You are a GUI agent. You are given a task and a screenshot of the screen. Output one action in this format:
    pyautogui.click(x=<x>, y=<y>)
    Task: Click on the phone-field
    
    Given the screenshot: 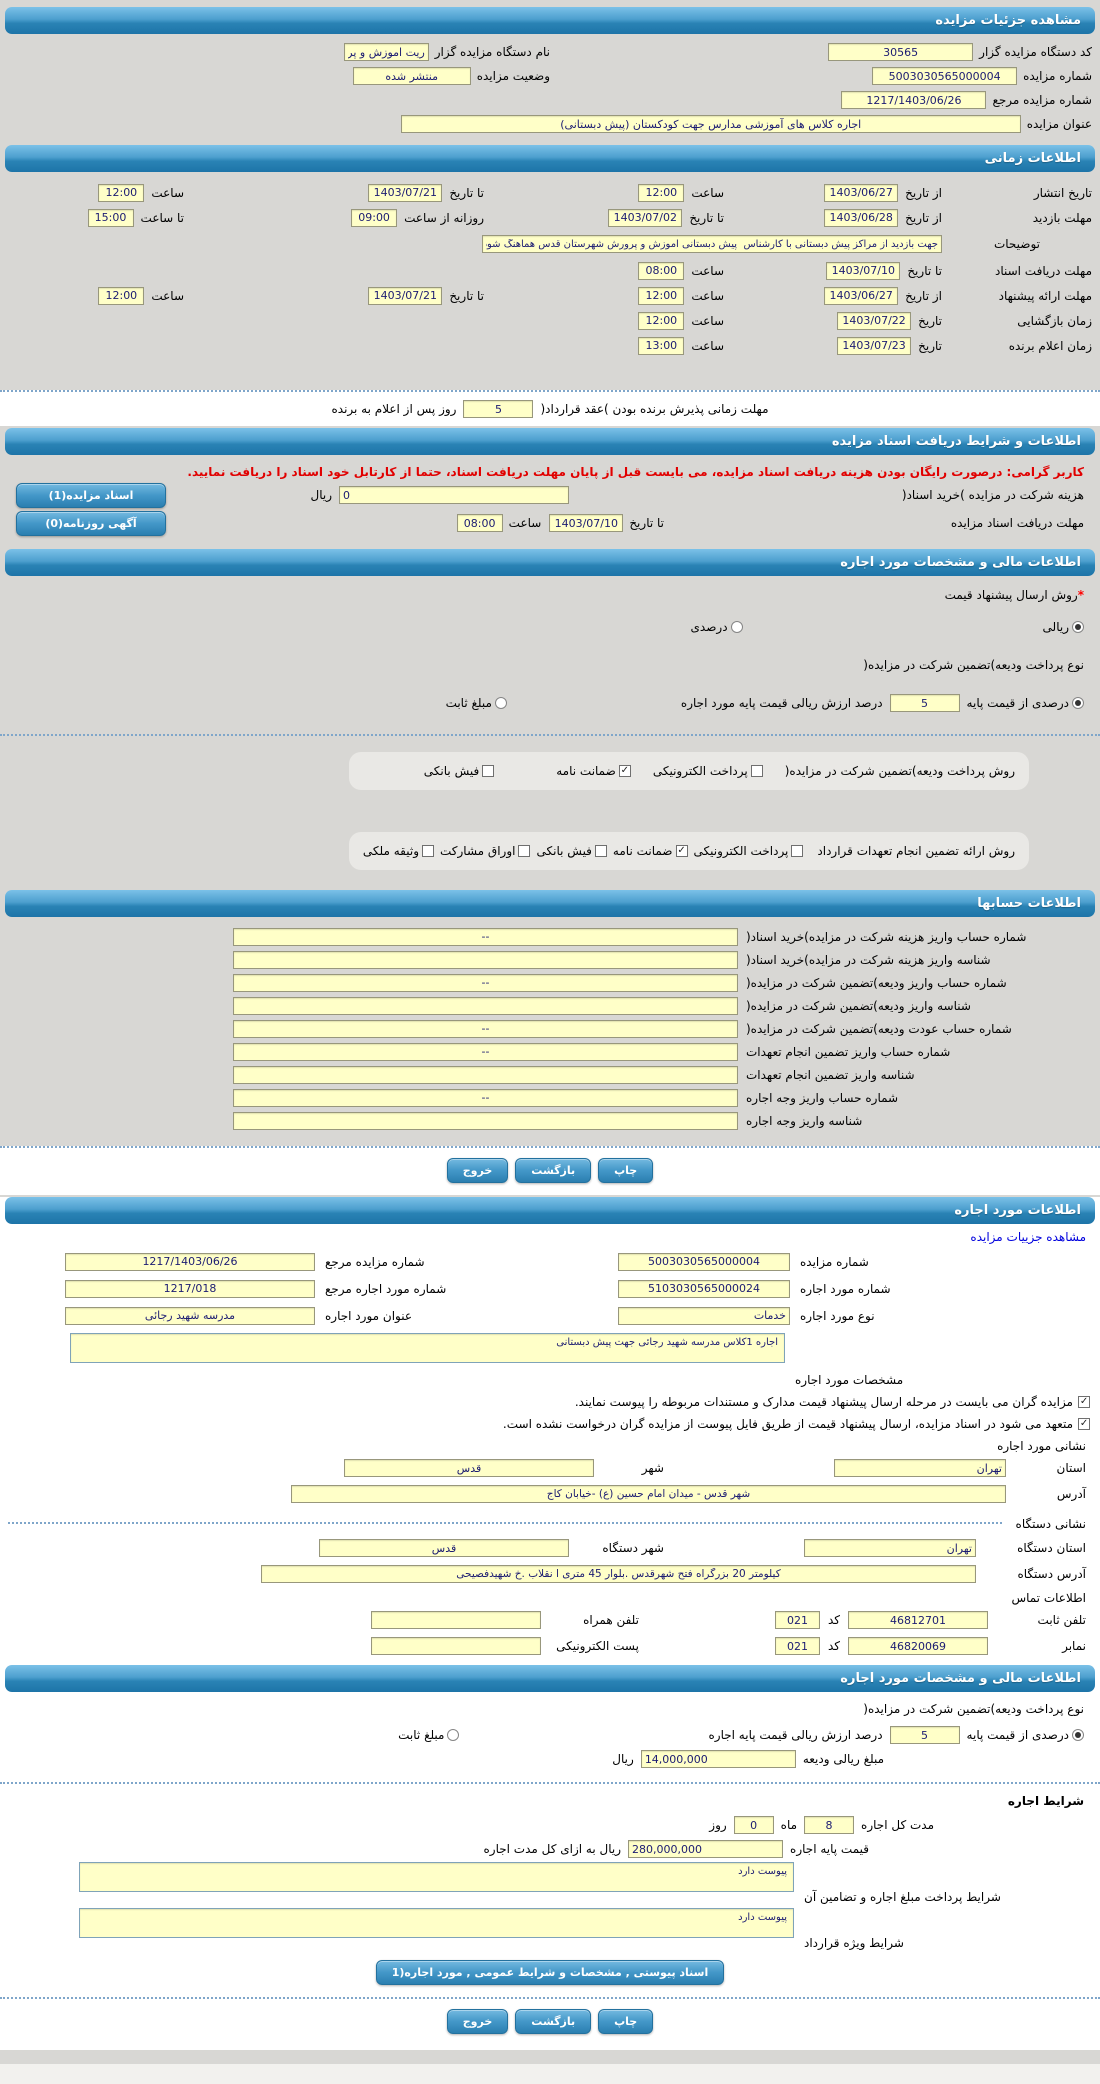 What is the action you would take?
    pyautogui.click(x=918, y=1620)
    